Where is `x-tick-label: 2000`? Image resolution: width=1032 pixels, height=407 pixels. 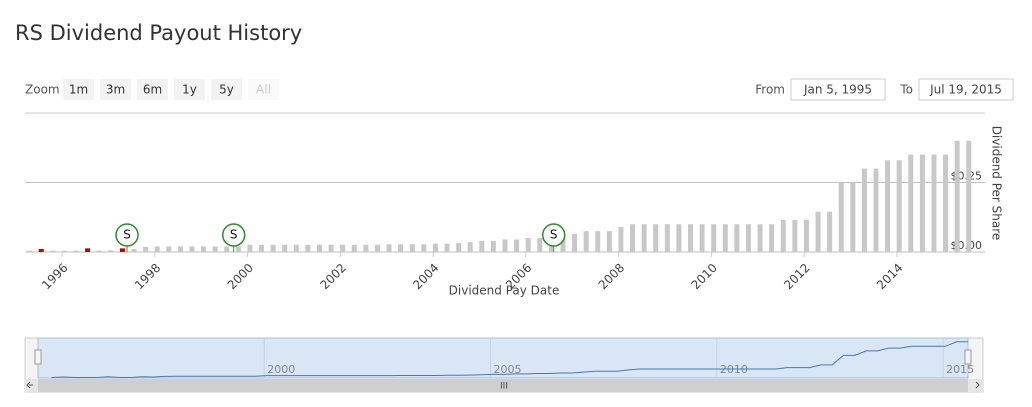
x-tick-label: 2000 is located at coordinates (240, 276).